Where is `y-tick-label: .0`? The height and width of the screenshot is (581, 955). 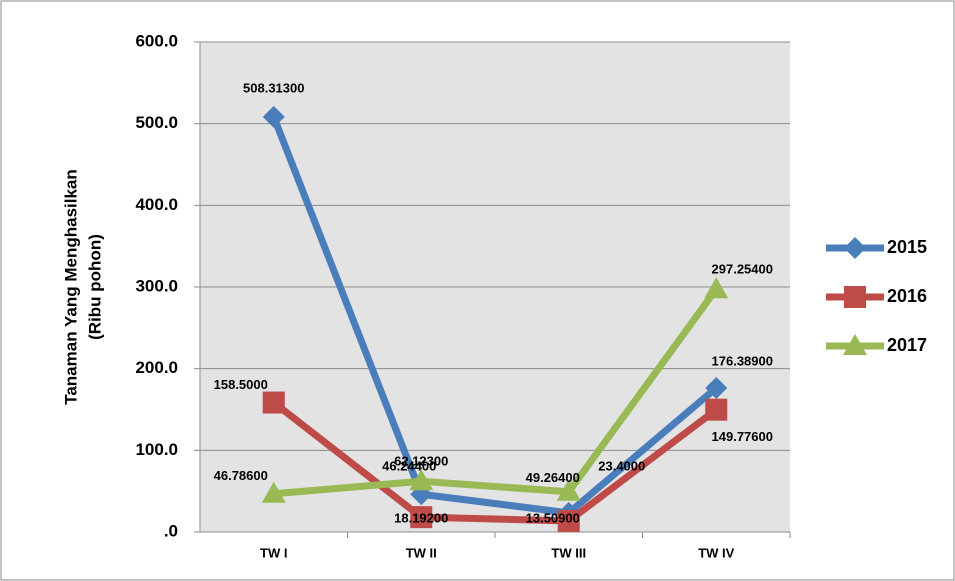 y-tick-label: .0 is located at coordinates (171, 530).